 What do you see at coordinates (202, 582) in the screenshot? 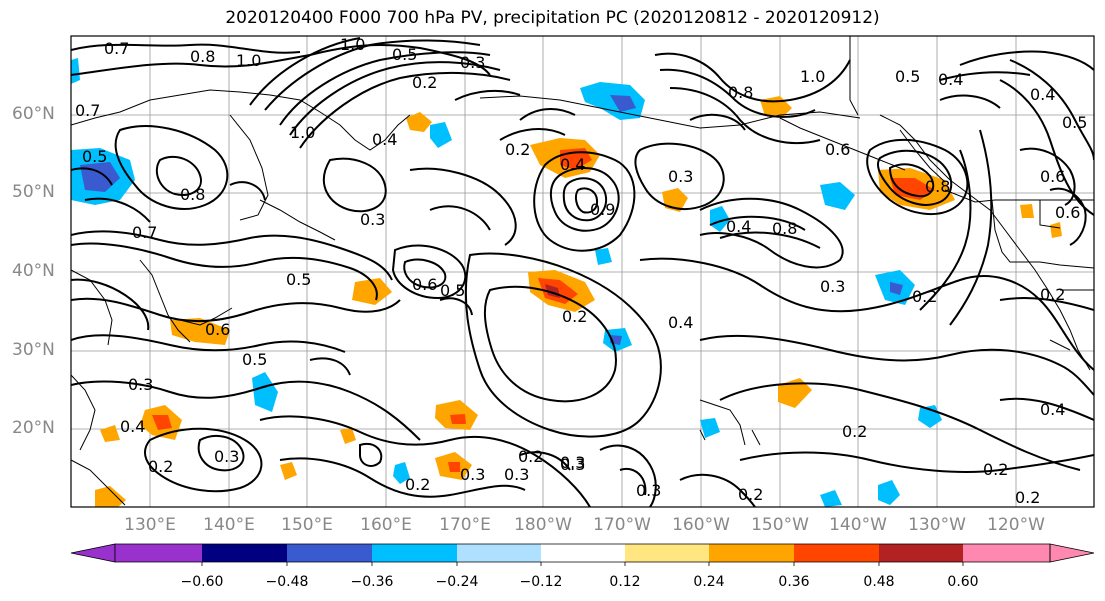
I see `colorbar-tick-label: −0.60` at bounding box center [202, 582].